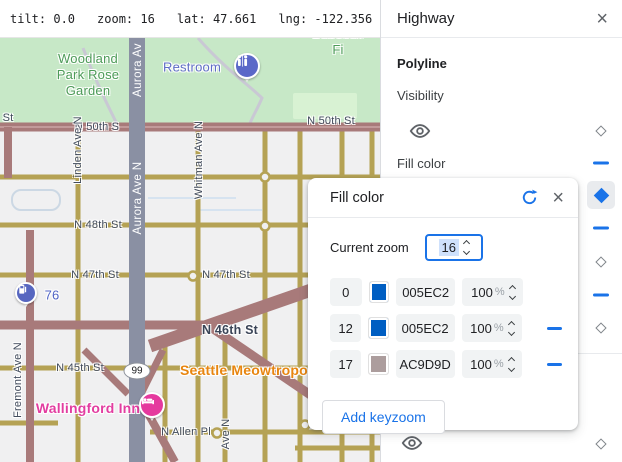 This screenshot has height=462, width=622. I want to click on n50th-label: N 50th S, so click(97, 127).